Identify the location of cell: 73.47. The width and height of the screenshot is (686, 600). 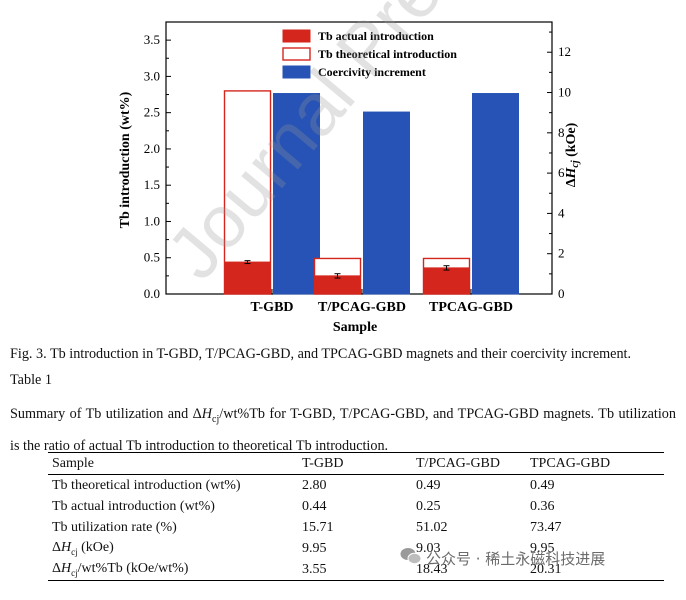
(546, 527).